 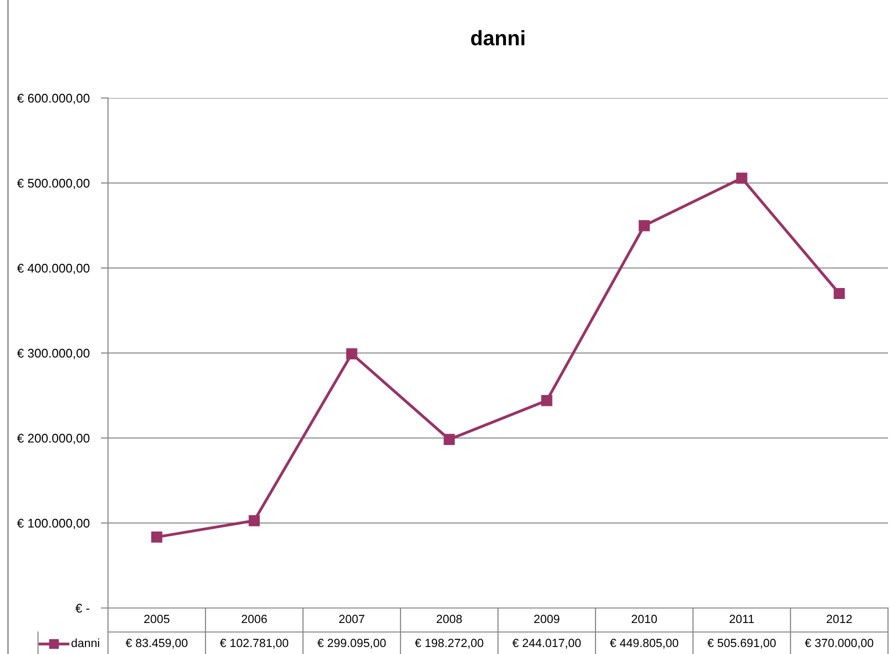 I want to click on legend-label: danni, so click(x=85, y=643).